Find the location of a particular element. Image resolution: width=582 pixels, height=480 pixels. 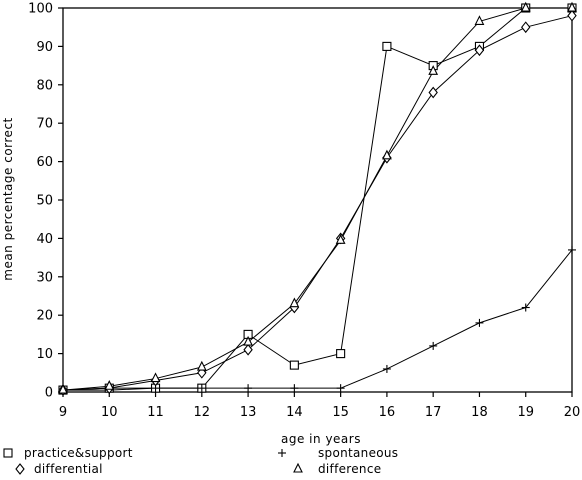

legend-marker-spontaneous is located at coordinates (282, 453).